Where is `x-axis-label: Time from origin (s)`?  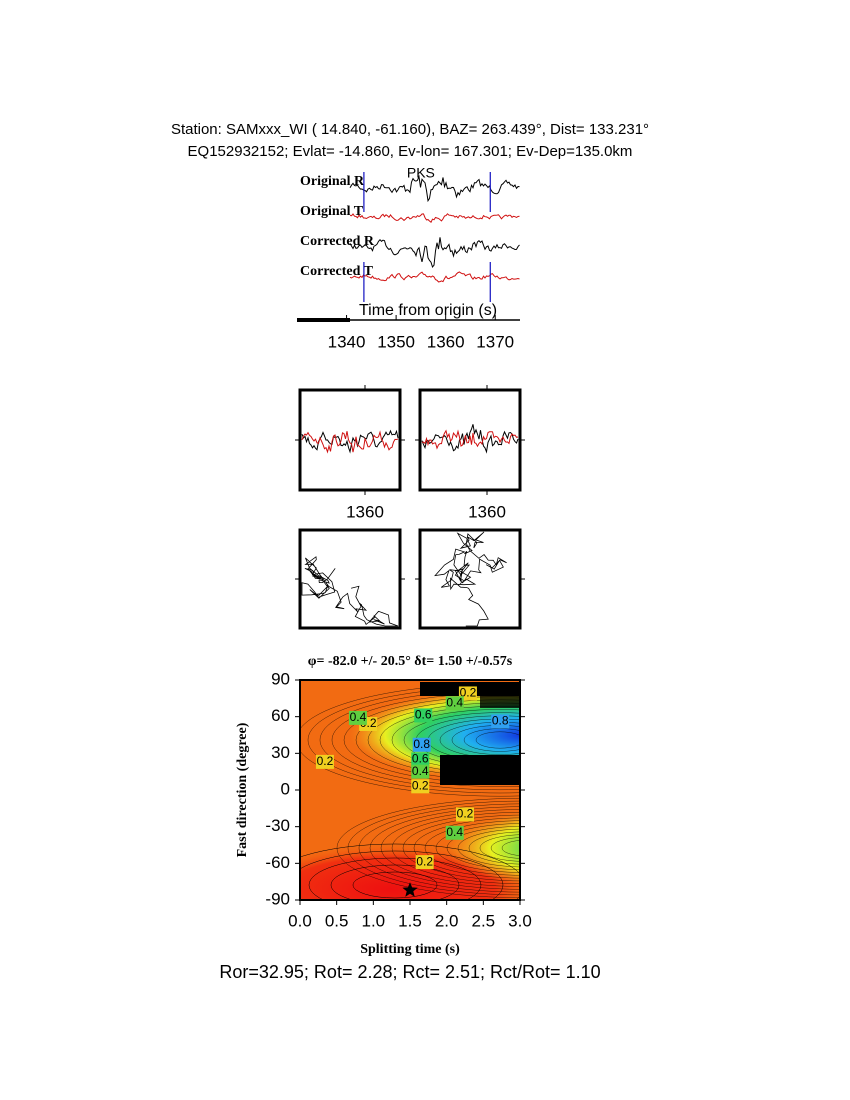
x-axis-label: Time from origin (s) is located at coordinates (428, 310).